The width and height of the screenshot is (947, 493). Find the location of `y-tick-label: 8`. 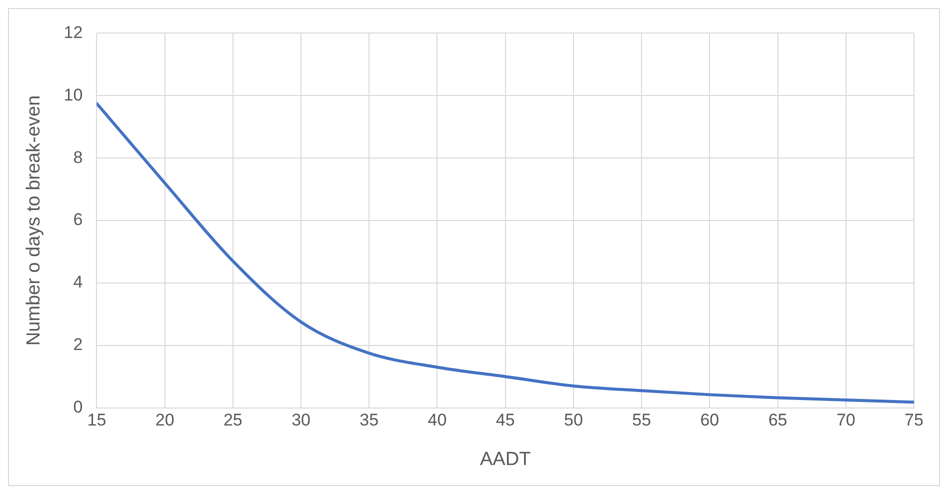

y-tick-label: 8 is located at coordinates (78, 157).